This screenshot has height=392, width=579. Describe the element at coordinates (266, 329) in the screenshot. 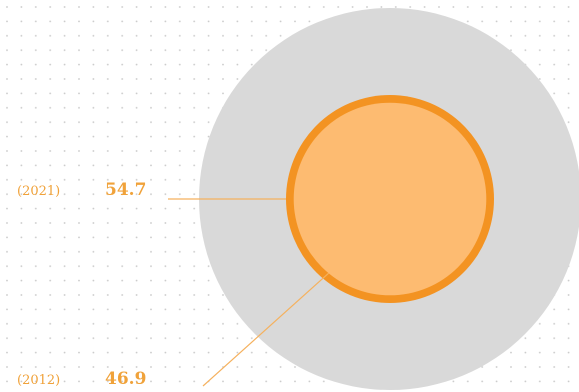

I see `leader-line-2012` at that location.